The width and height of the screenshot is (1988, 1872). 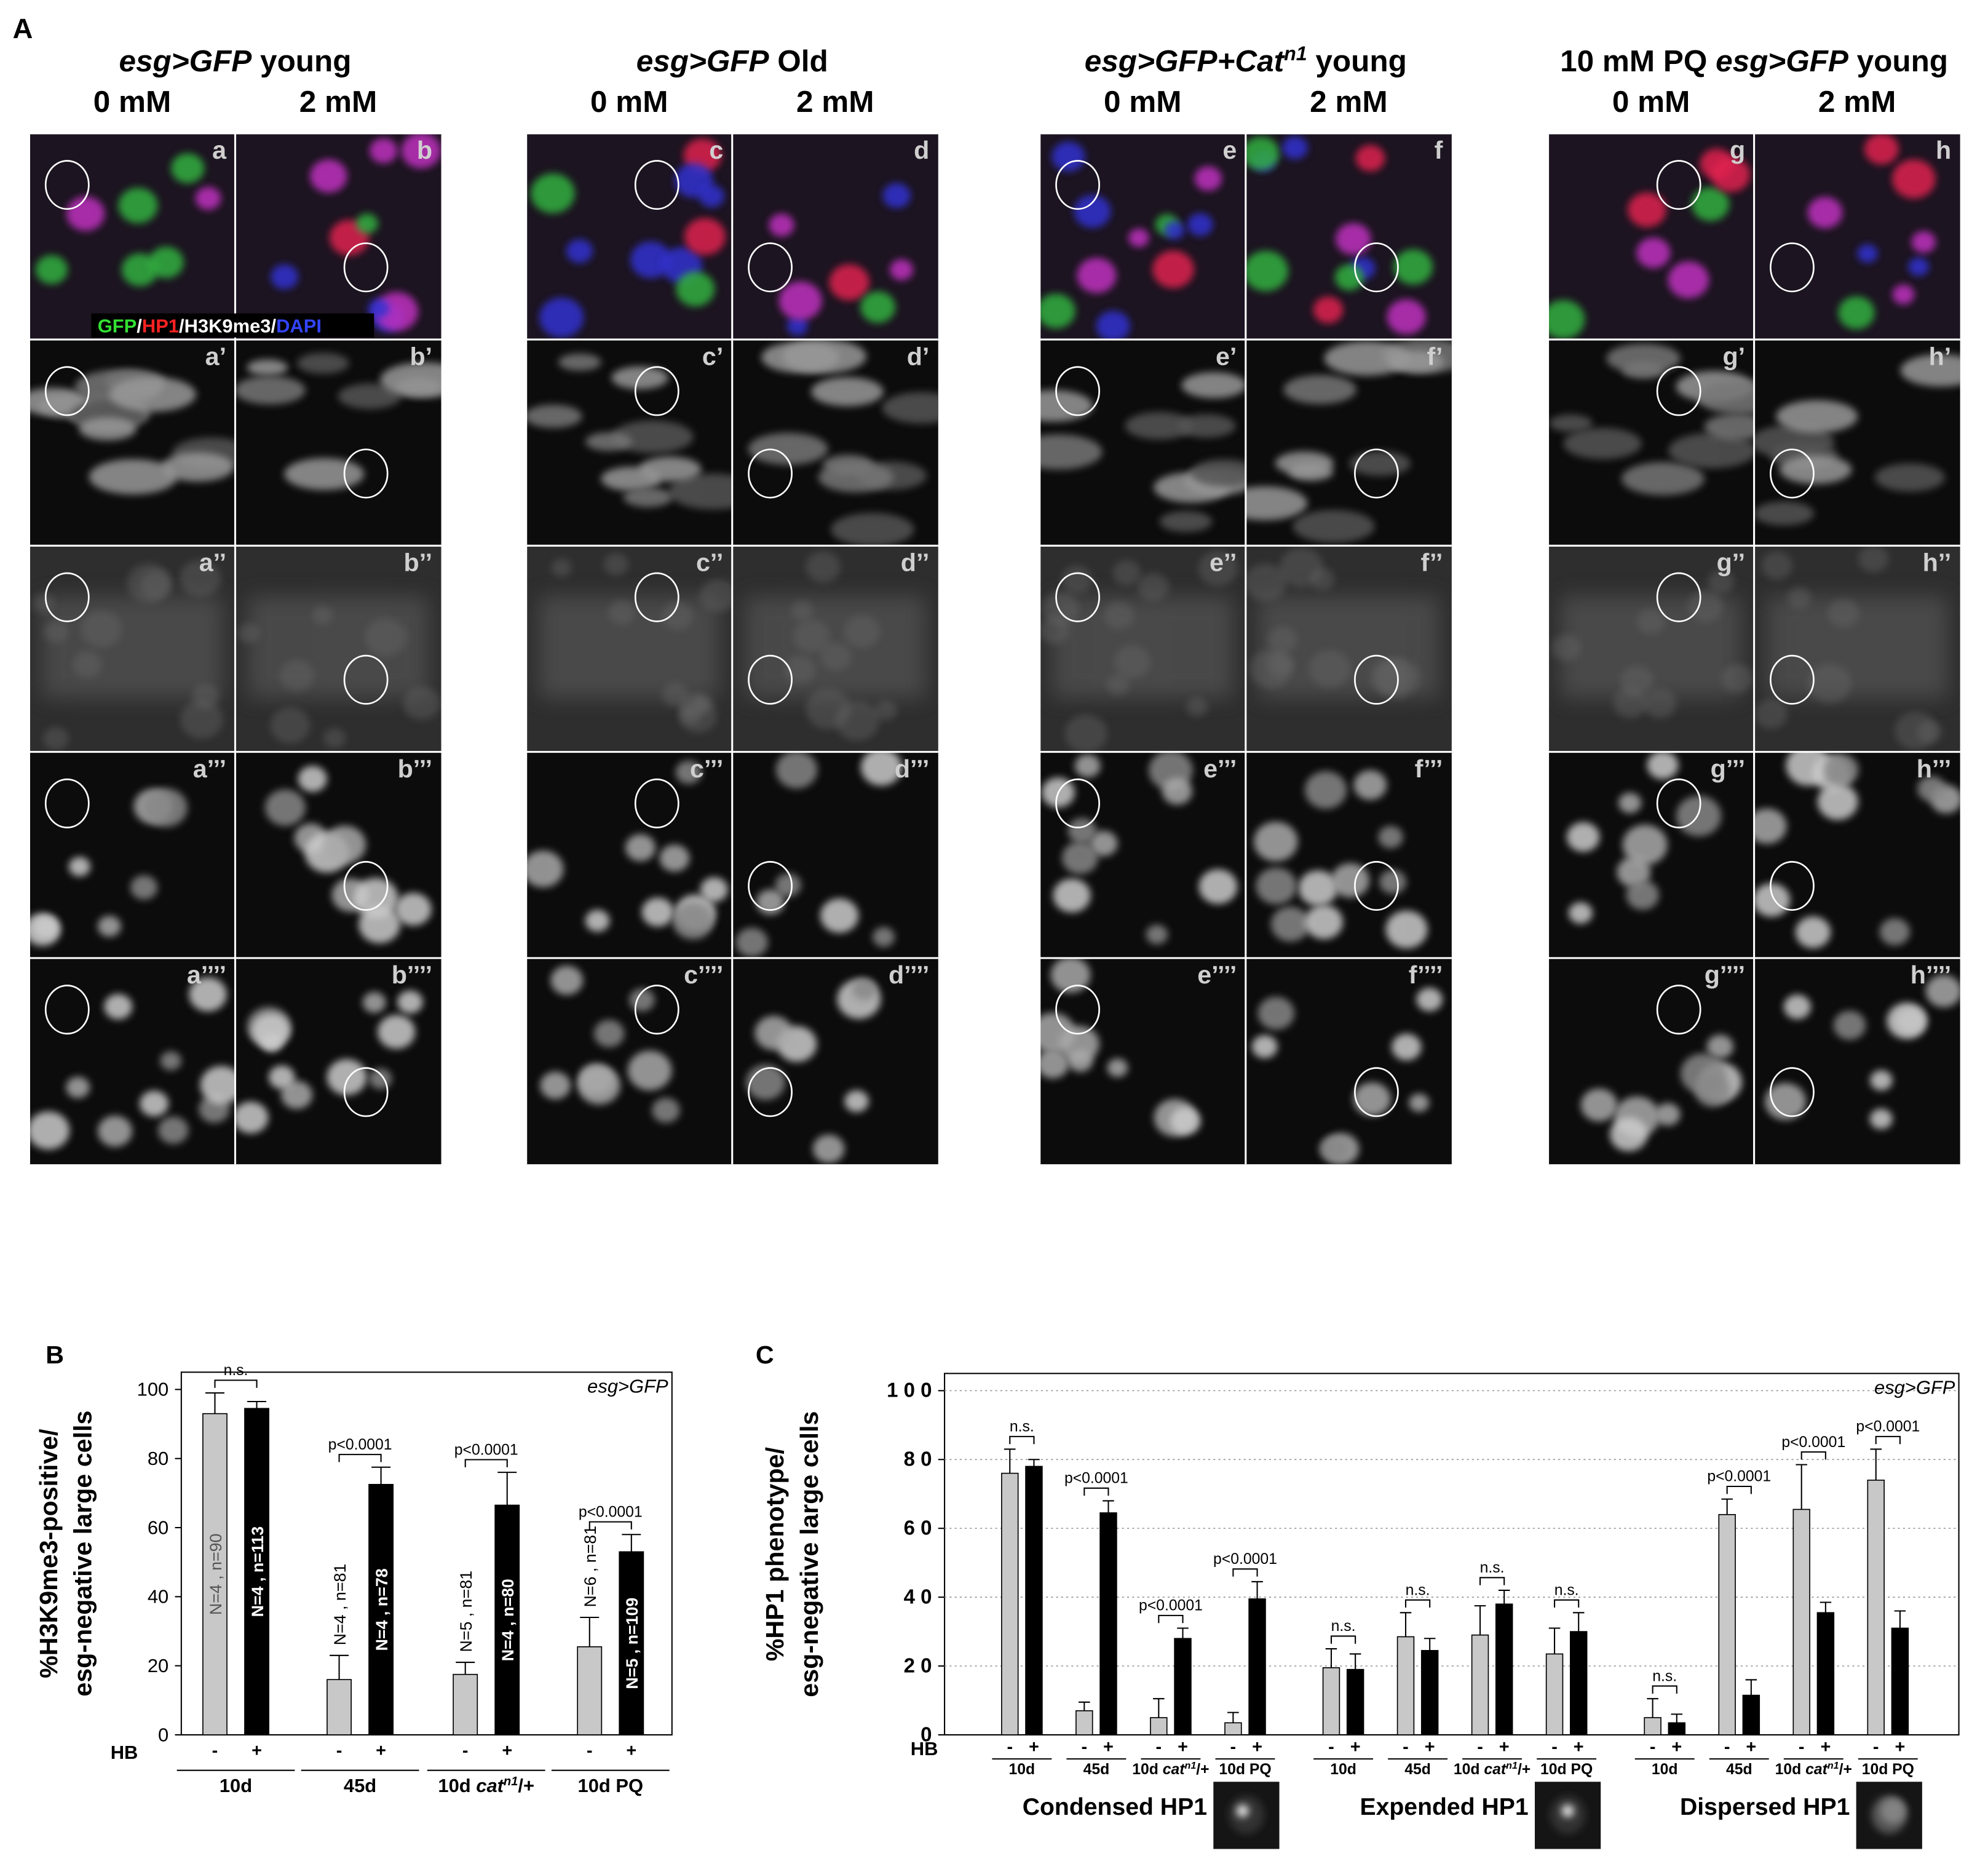 I want to click on micrograph-bg, so click(x=835, y=236).